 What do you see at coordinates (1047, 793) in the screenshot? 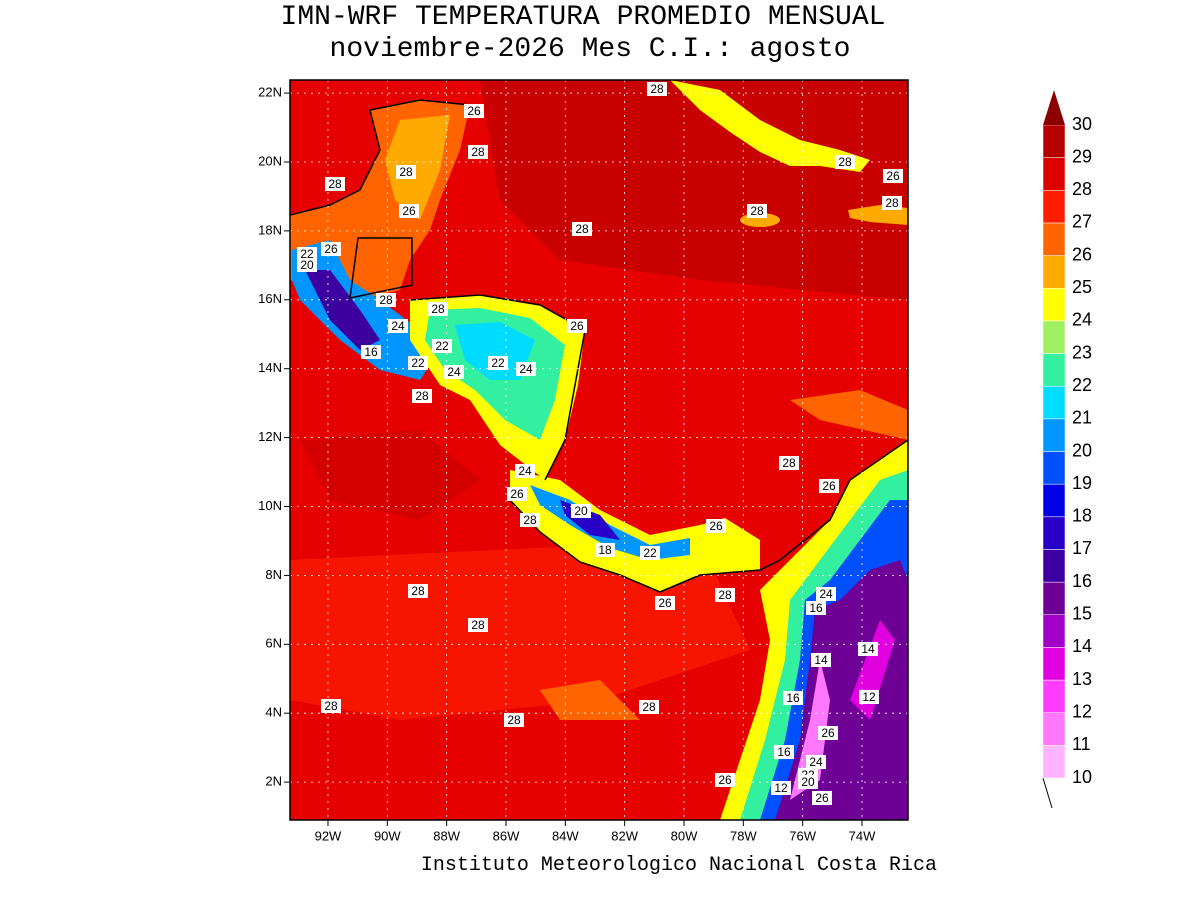
I see `colorbar-tail` at bounding box center [1047, 793].